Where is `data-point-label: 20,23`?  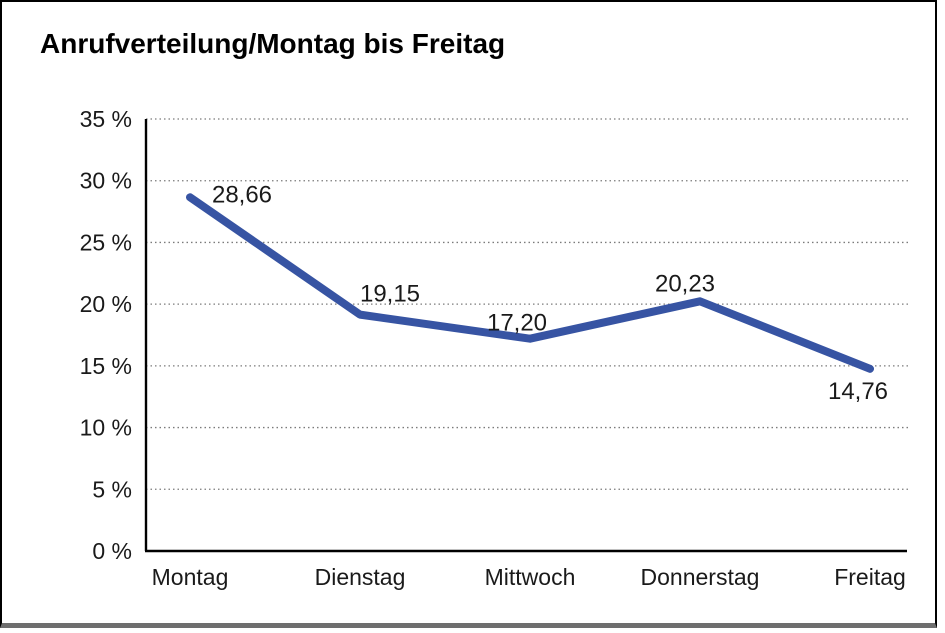
data-point-label: 20,23 is located at coordinates (685, 283).